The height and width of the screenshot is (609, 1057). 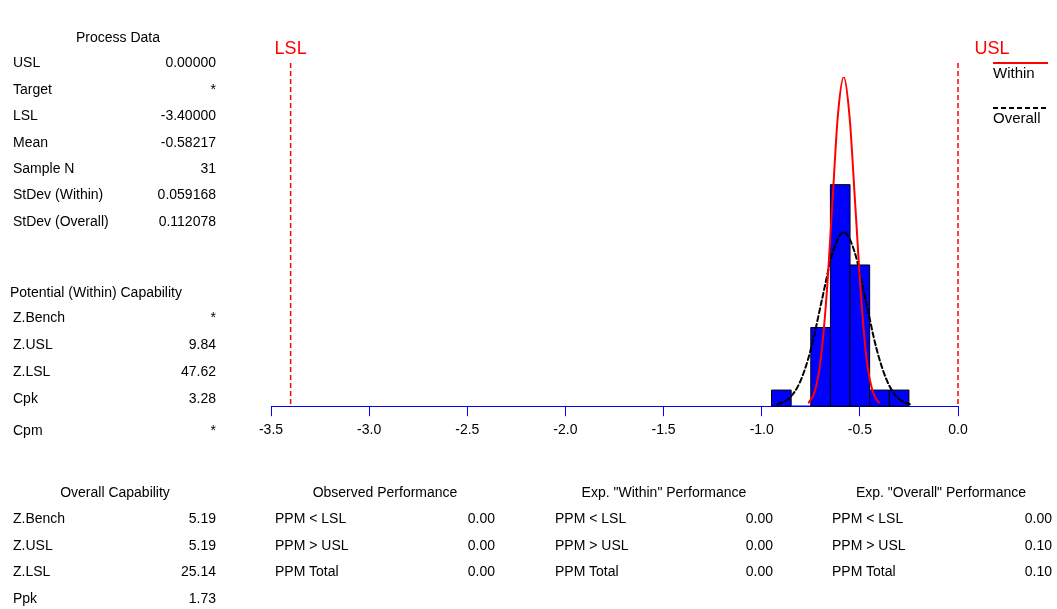 What do you see at coordinates (202, 398) in the screenshot?
I see `text: 3.28` at bounding box center [202, 398].